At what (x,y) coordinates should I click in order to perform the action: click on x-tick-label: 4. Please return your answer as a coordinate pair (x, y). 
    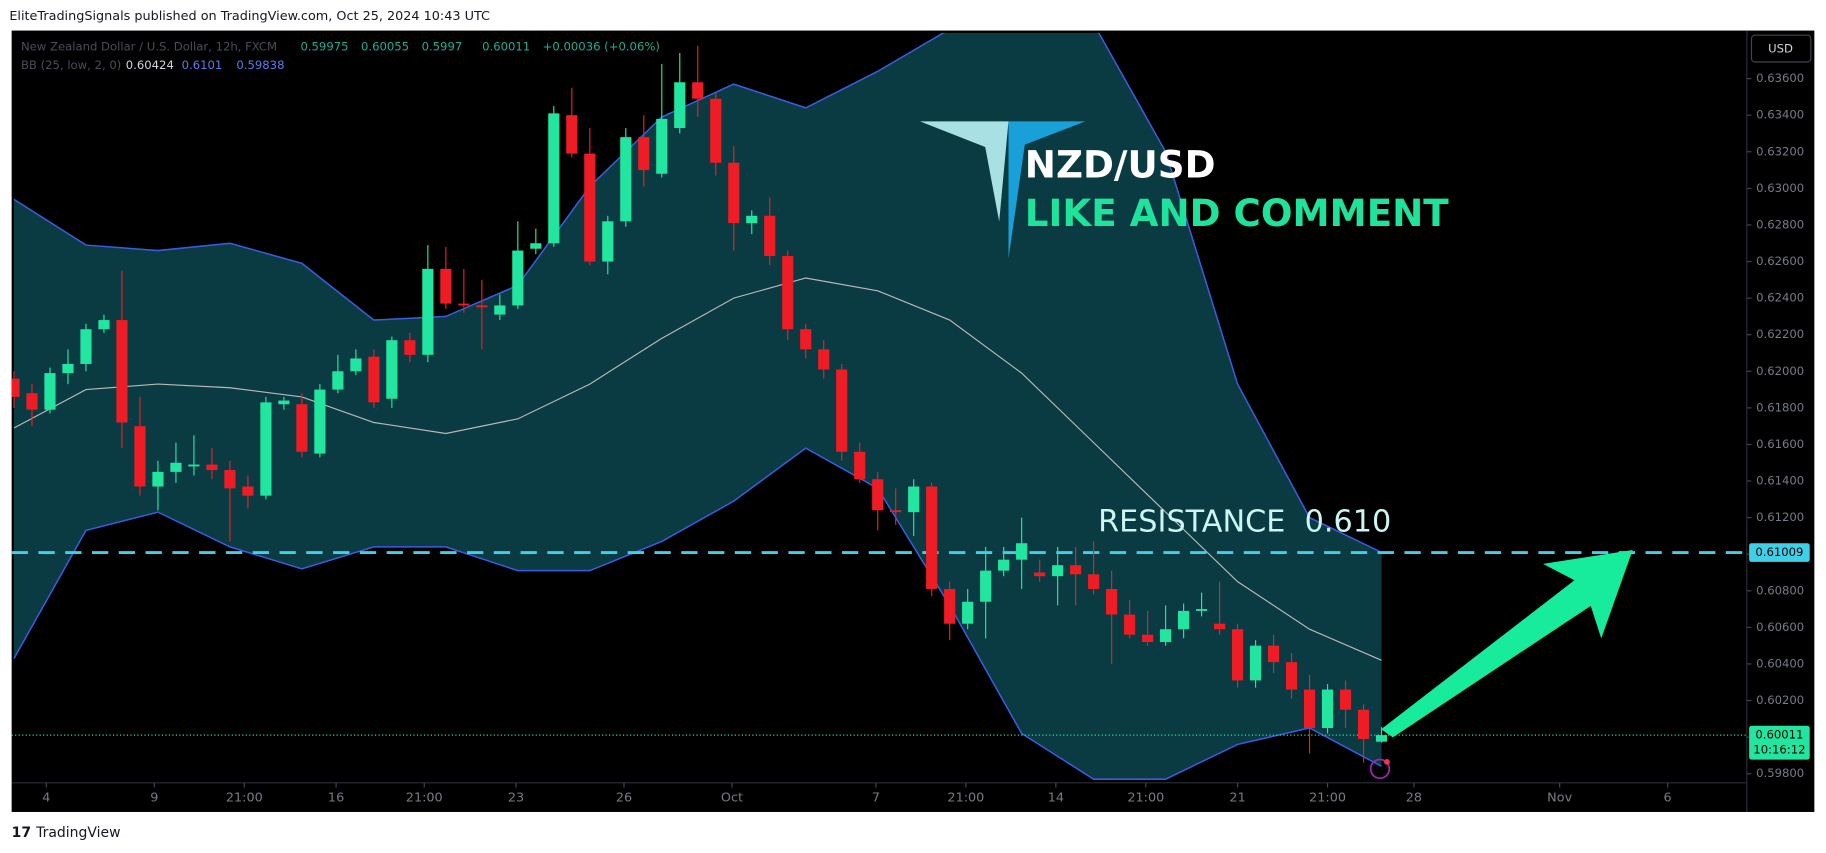
    Looking at the image, I should click on (46, 797).